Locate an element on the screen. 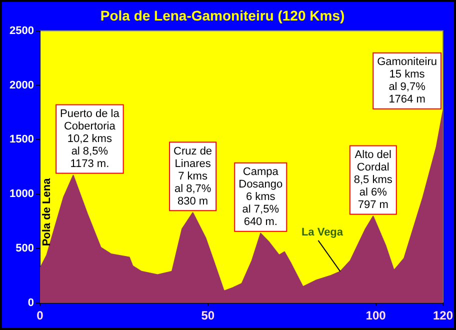 The height and width of the screenshot is (330, 456). annotation: Gamoniteiru 15 kms al 9,7% 1764 m is located at coordinates (407, 81).